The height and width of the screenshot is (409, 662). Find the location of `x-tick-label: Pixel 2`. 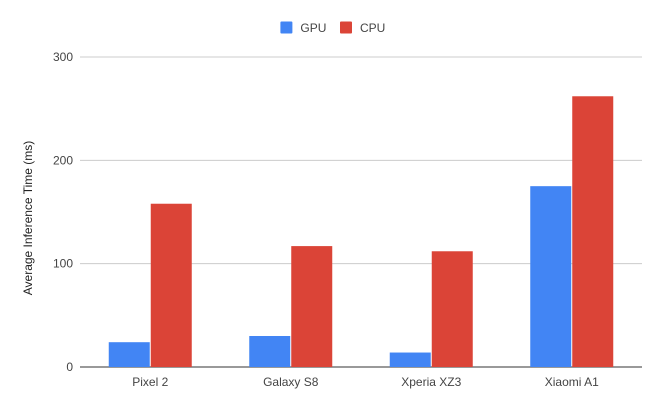

x-tick-label: Pixel 2 is located at coordinates (150, 382).